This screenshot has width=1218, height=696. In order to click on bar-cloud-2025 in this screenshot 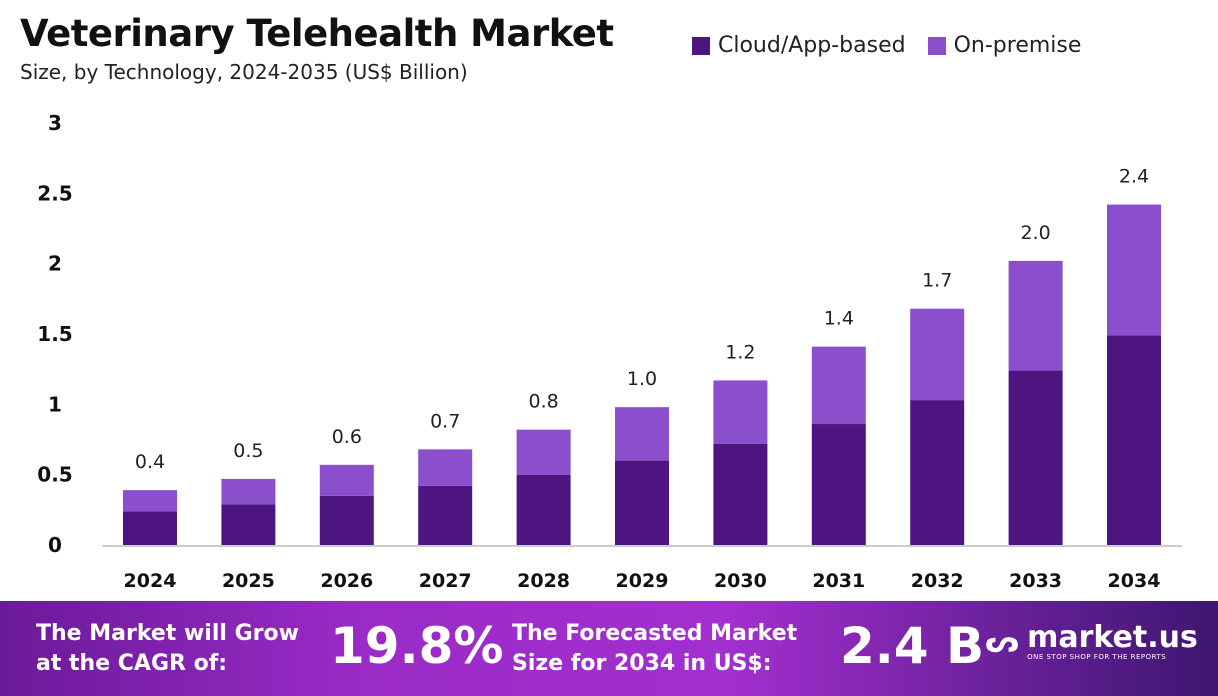, I will do `click(248, 524)`.